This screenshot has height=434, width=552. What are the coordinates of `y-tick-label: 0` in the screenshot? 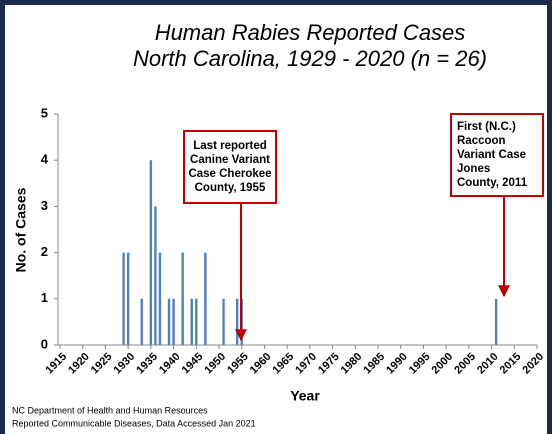 It's located at (44, 343).